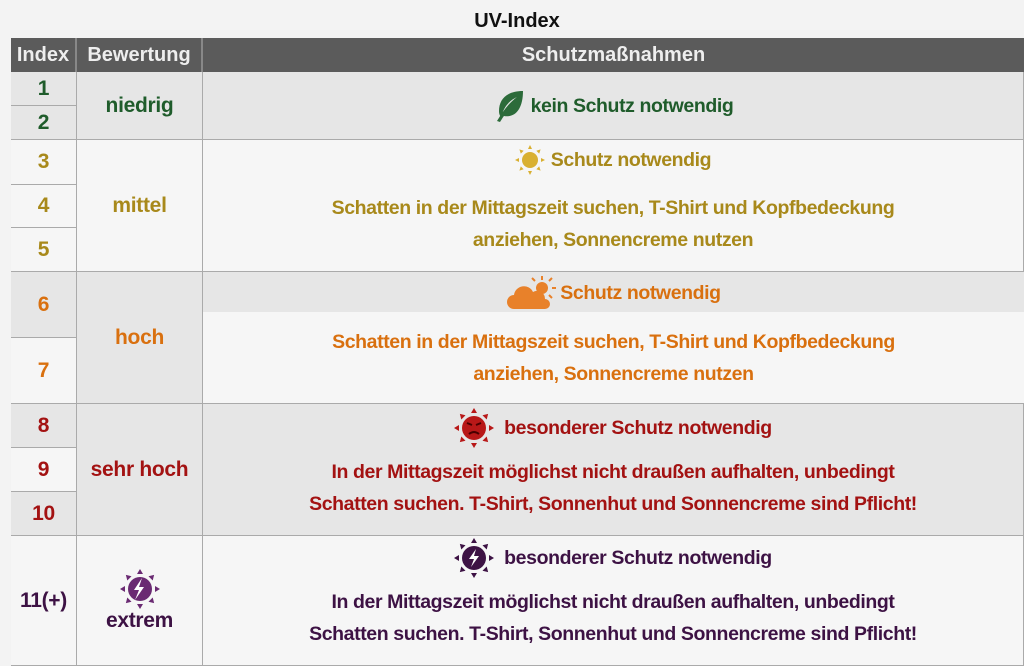 The width and height of the screenshot is (1024, 666). I want to click on angry-sun-icon, so click(474, 428).